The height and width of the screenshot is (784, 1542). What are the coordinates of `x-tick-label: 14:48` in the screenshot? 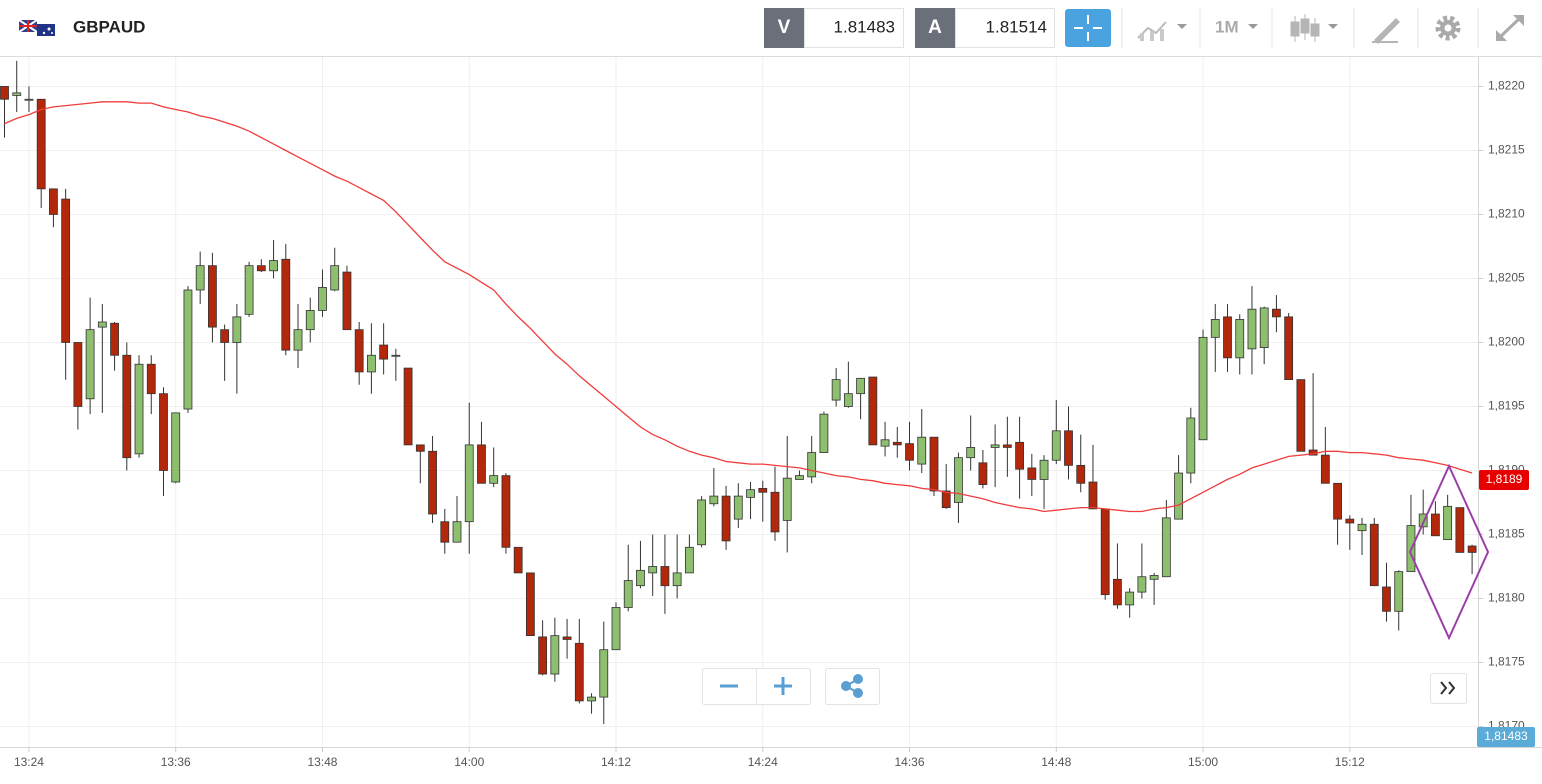 It's located at (1056, 762).